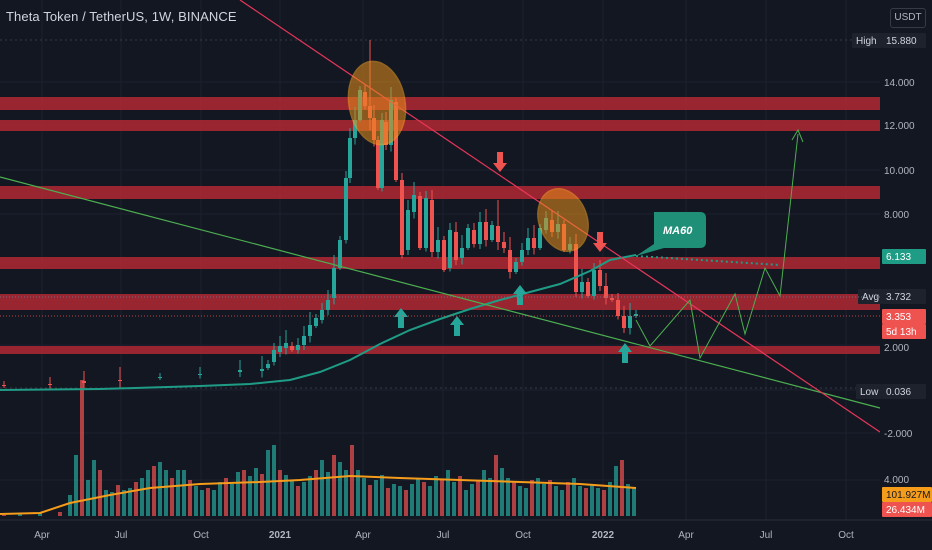  I want to click on avg-value, so click(904, 296).